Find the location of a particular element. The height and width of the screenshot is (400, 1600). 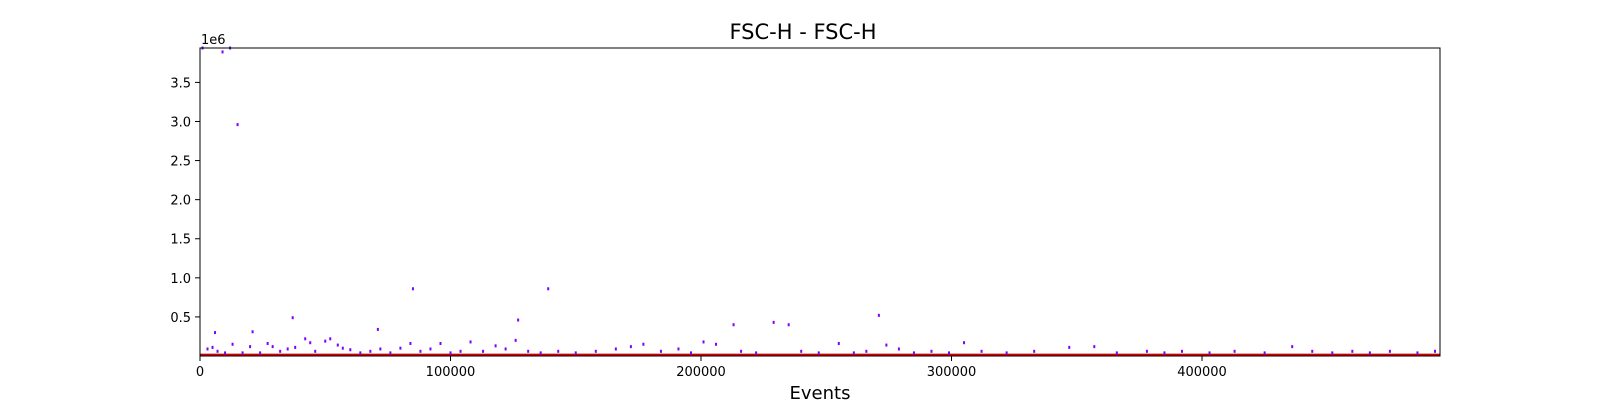

y-tick-label: 0.5 is located at coordinates (180, 318).